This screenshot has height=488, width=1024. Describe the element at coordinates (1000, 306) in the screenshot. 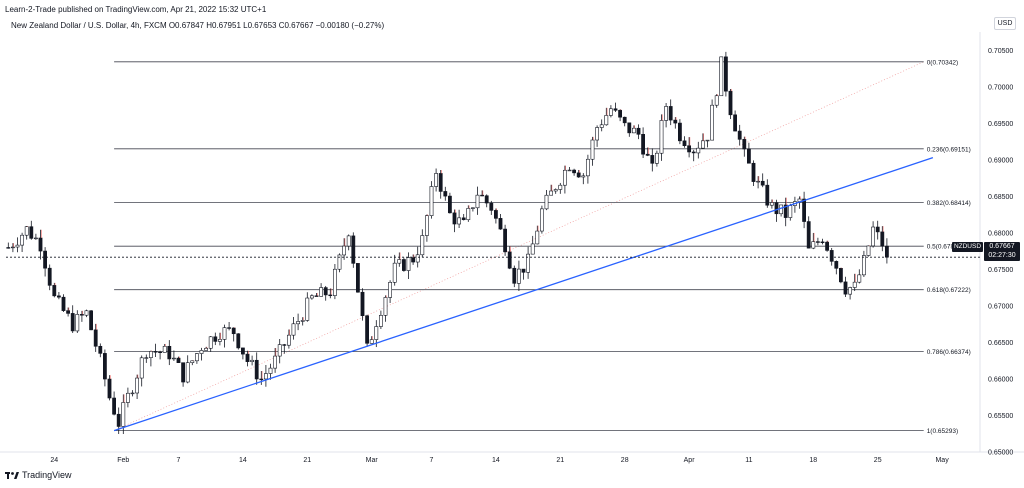

I see `price-tick-label: 0.67000` at that location.